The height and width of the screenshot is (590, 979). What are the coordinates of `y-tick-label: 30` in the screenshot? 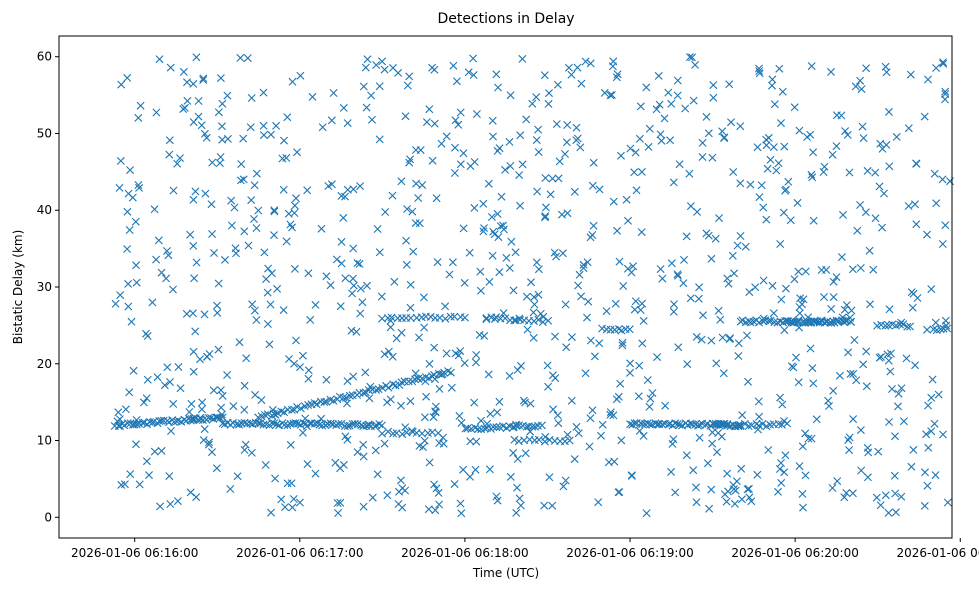 It's located at (44, 287).